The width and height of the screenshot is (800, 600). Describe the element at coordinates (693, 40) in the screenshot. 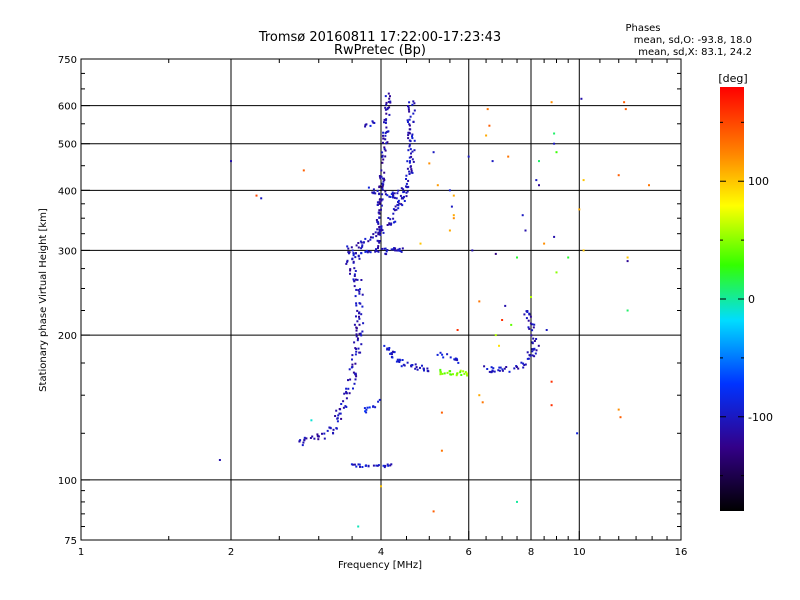

I see `phases-stats-o: mean, sd,O: -93.8, 18.0` at that location.